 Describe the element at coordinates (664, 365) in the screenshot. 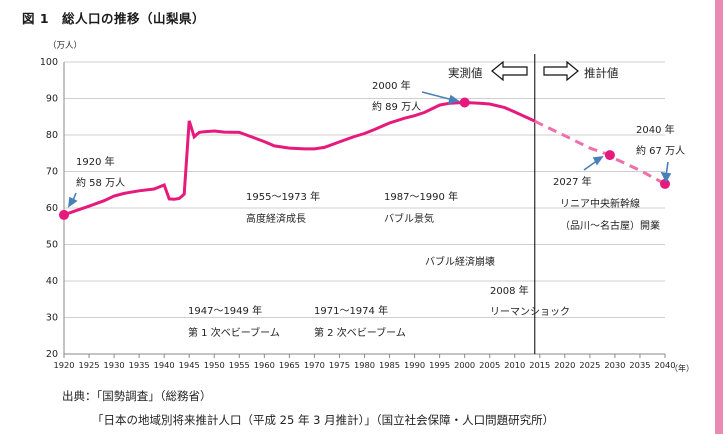

I see `x-tick-label: 2040` at that location.